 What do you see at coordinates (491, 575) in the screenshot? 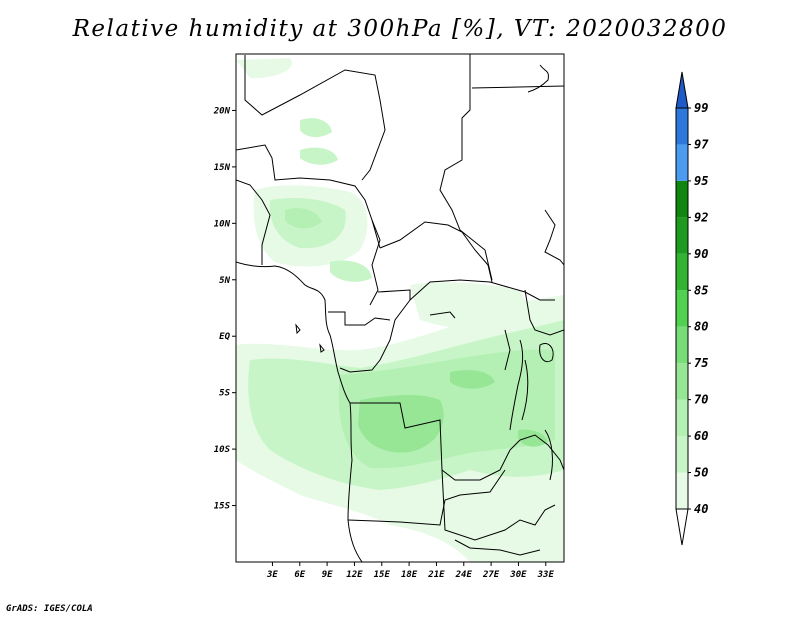
I see `lon-tick-label: 27E` at bounding box center [491, 575].